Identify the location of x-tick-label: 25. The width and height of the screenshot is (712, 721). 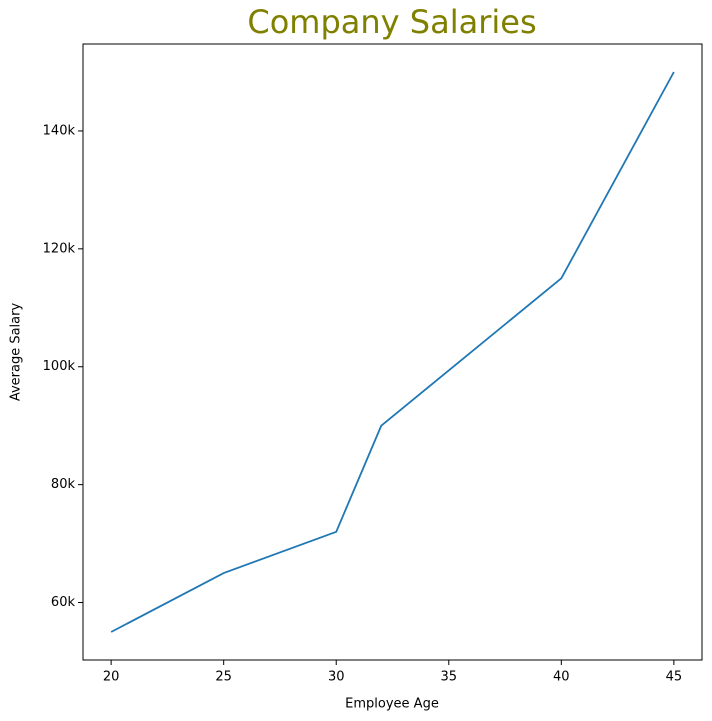
(223, 677).